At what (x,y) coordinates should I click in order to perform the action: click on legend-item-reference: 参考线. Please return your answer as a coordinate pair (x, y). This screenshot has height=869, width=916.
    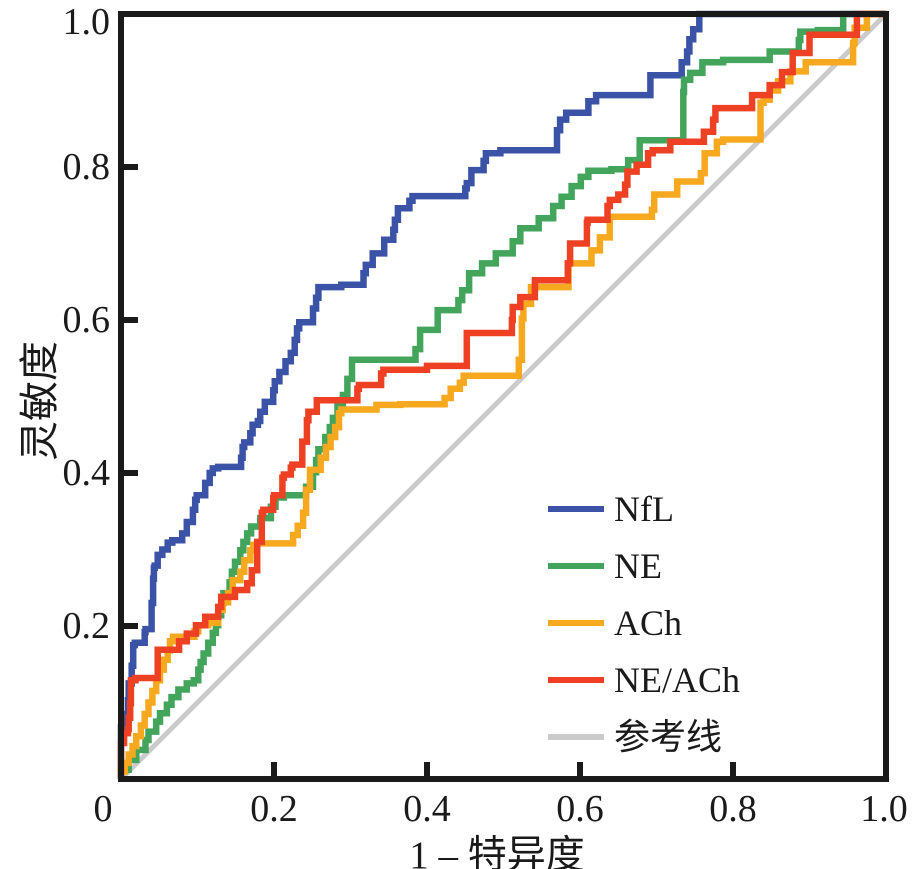
    Looking at the image, I should click on (644, 737).